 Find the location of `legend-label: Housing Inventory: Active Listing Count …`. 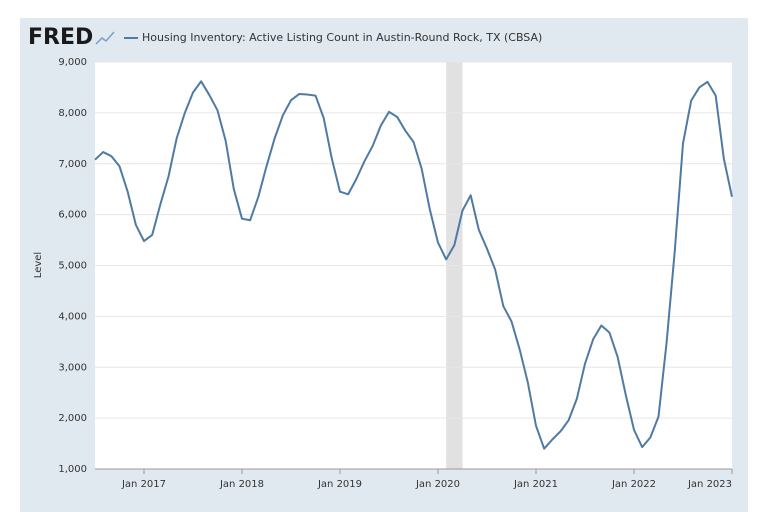

legend-label: Housing Inventory: Active Listing Count … is located at coordinates (342, 37).